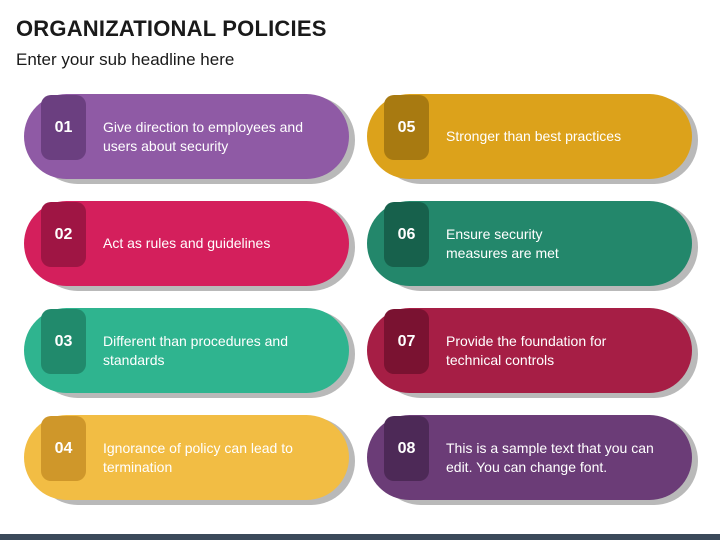 The image size is (720, 540). What do you see at coordinates (63, 127) in the screenshot?
I see `card-number: 01` at bounding box center [63, 127].